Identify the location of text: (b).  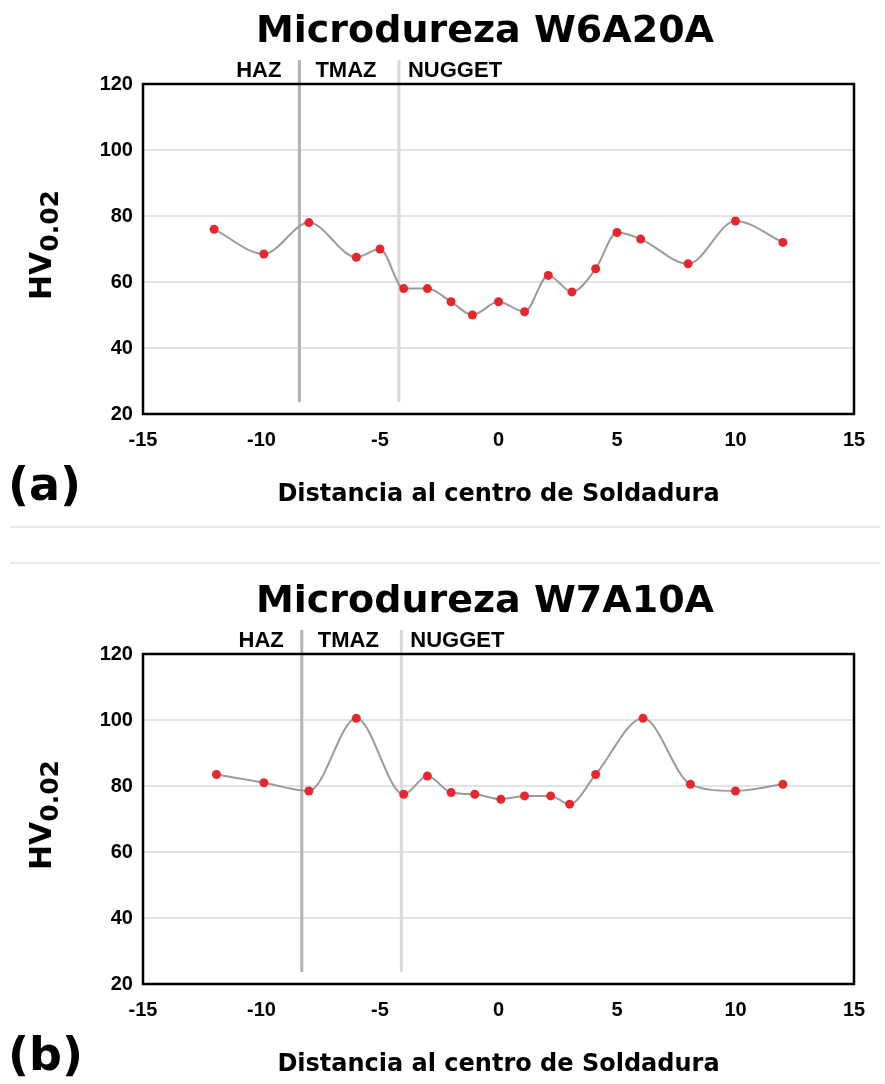
(45, 1054).